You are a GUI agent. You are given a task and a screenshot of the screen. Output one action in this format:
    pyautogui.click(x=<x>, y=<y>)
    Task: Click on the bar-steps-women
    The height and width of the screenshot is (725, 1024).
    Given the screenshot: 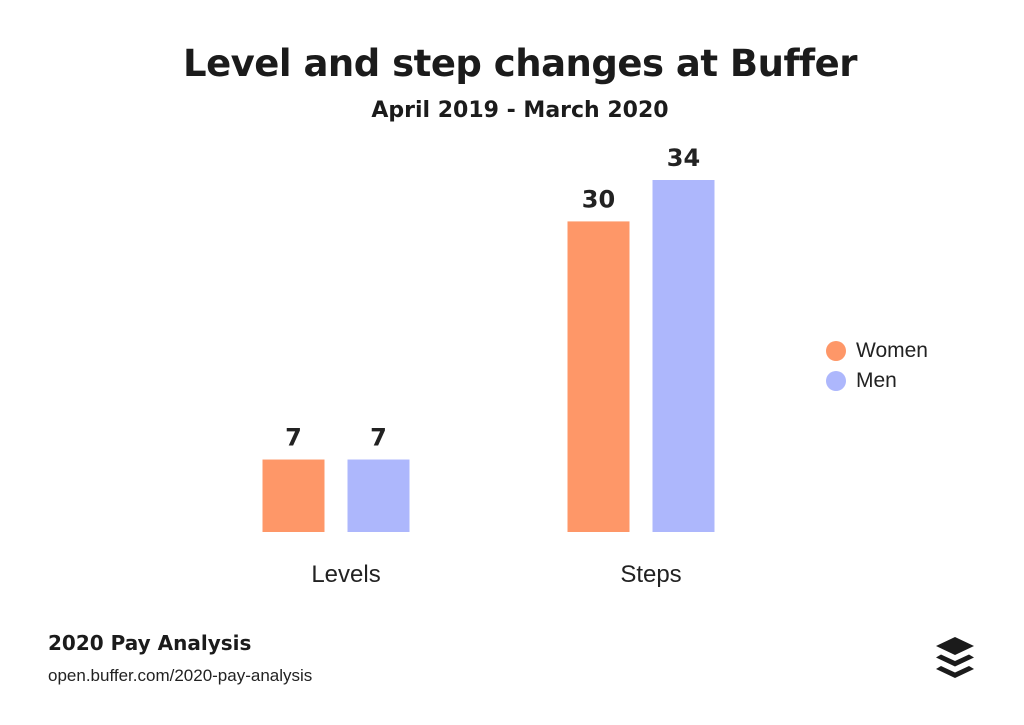 What is the action you would take?
    pyautogui.click(x=598, y=377)
    